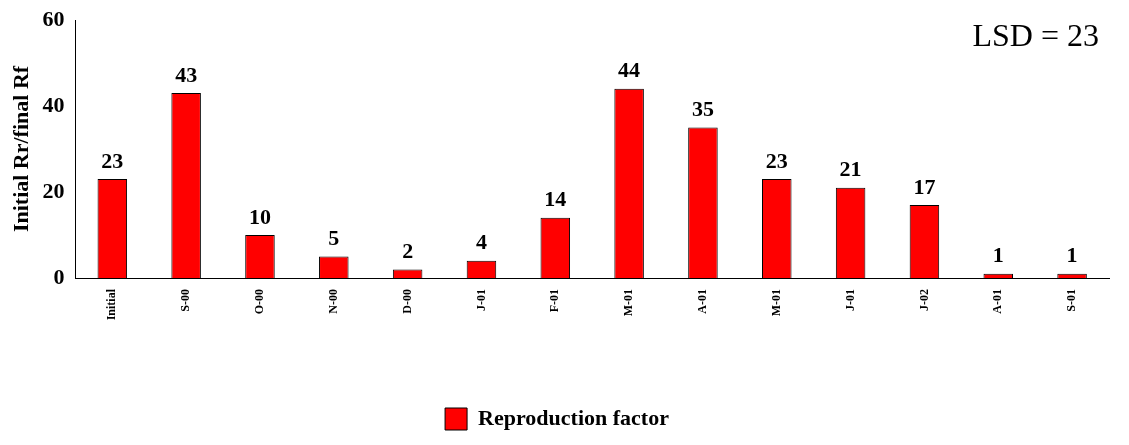 The image size is (1129, 445). I want to click on x-tick-label: N-00, so click(332, 301).